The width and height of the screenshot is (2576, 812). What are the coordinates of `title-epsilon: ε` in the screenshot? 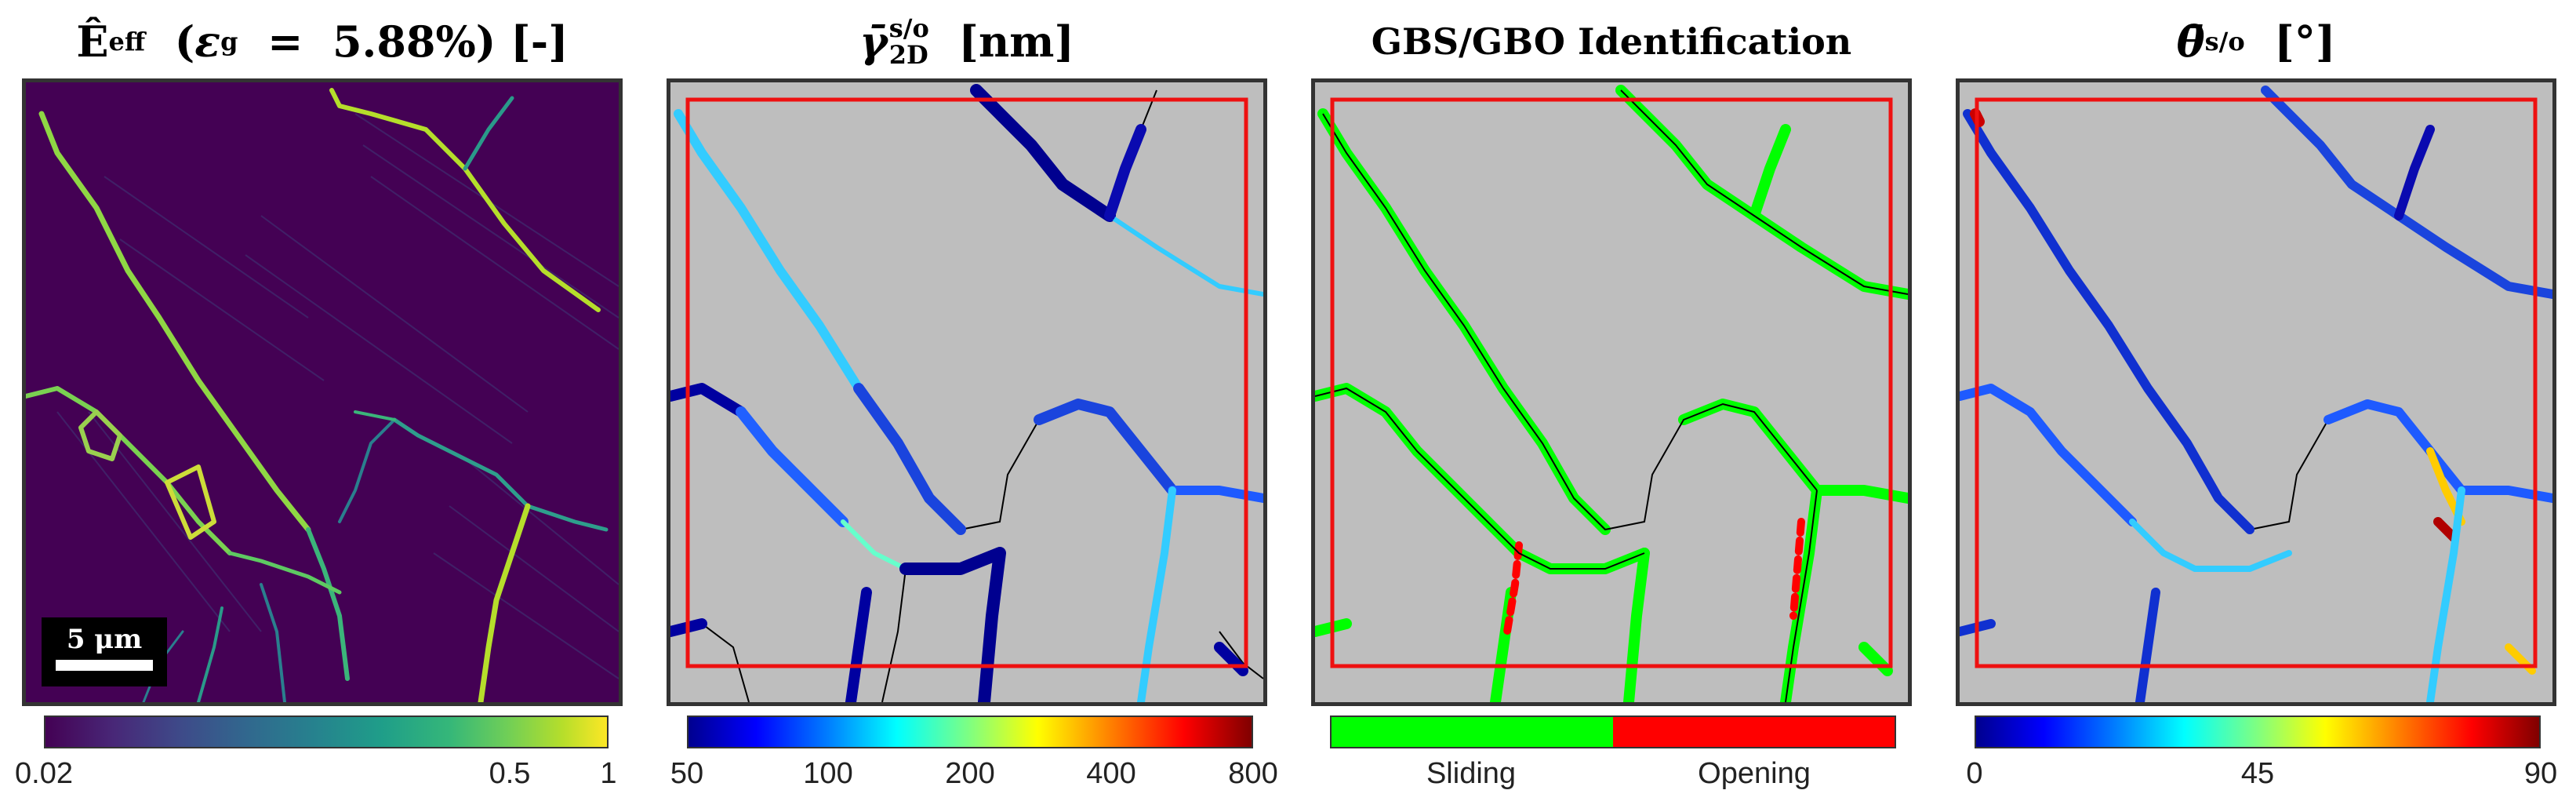 It's located at (207, 41).